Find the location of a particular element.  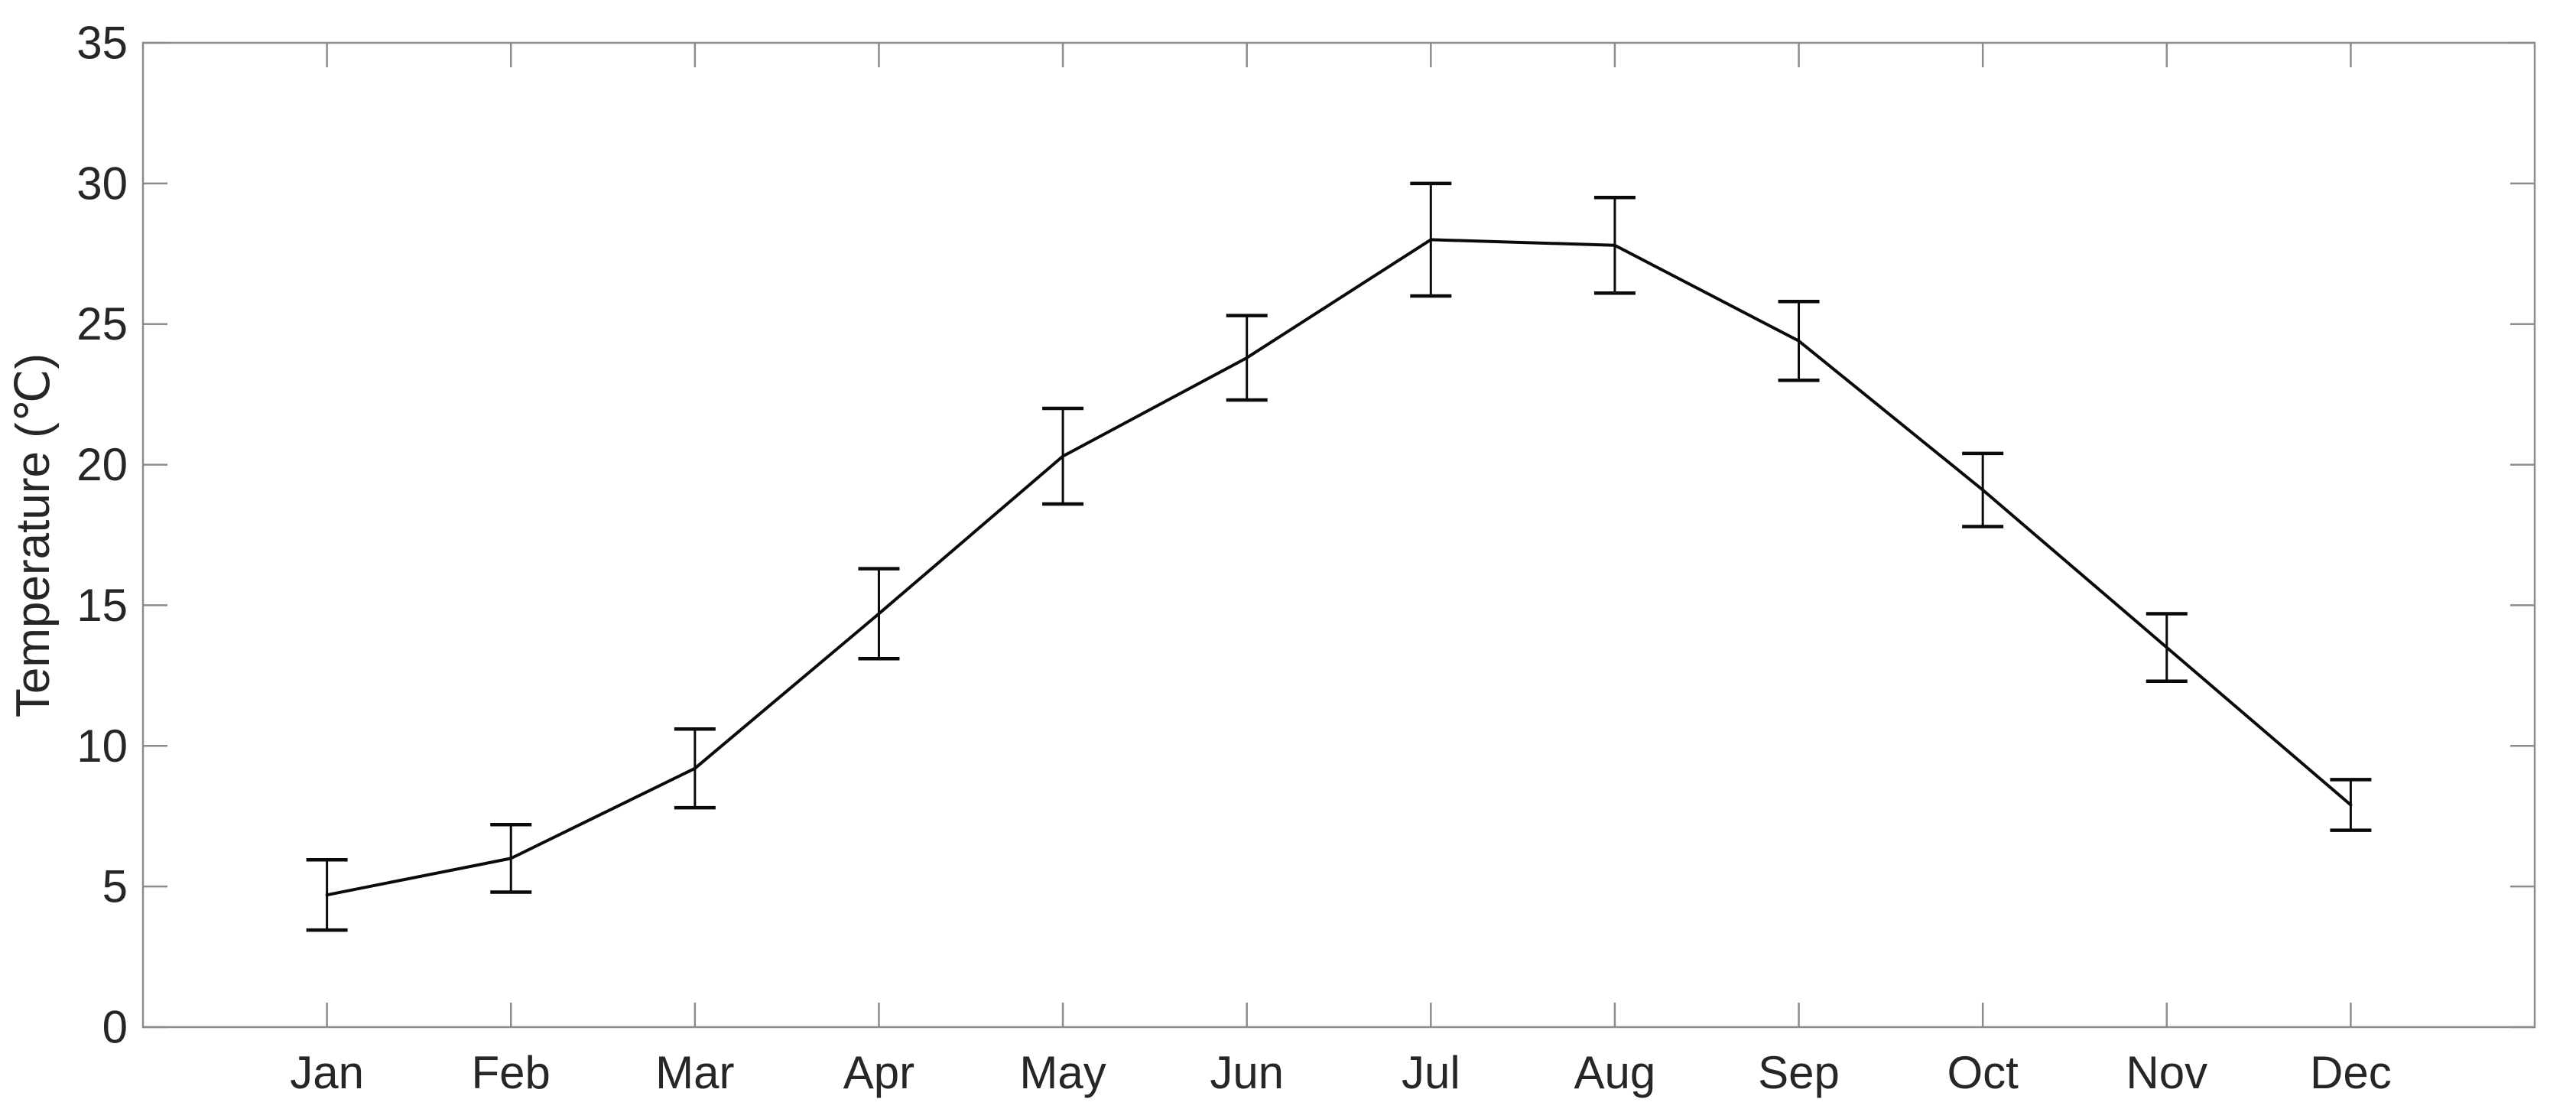

x-tick-label: Apr is located at coordinates (879, 1073).